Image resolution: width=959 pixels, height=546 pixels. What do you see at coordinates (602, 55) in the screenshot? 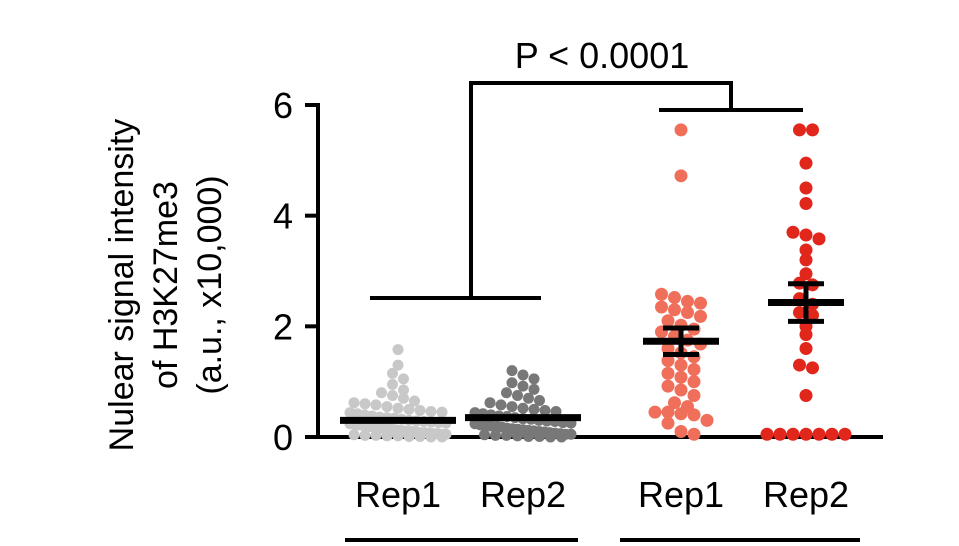
I see `p-value-label: P < 0.0001` at bounding box center [602, 55].